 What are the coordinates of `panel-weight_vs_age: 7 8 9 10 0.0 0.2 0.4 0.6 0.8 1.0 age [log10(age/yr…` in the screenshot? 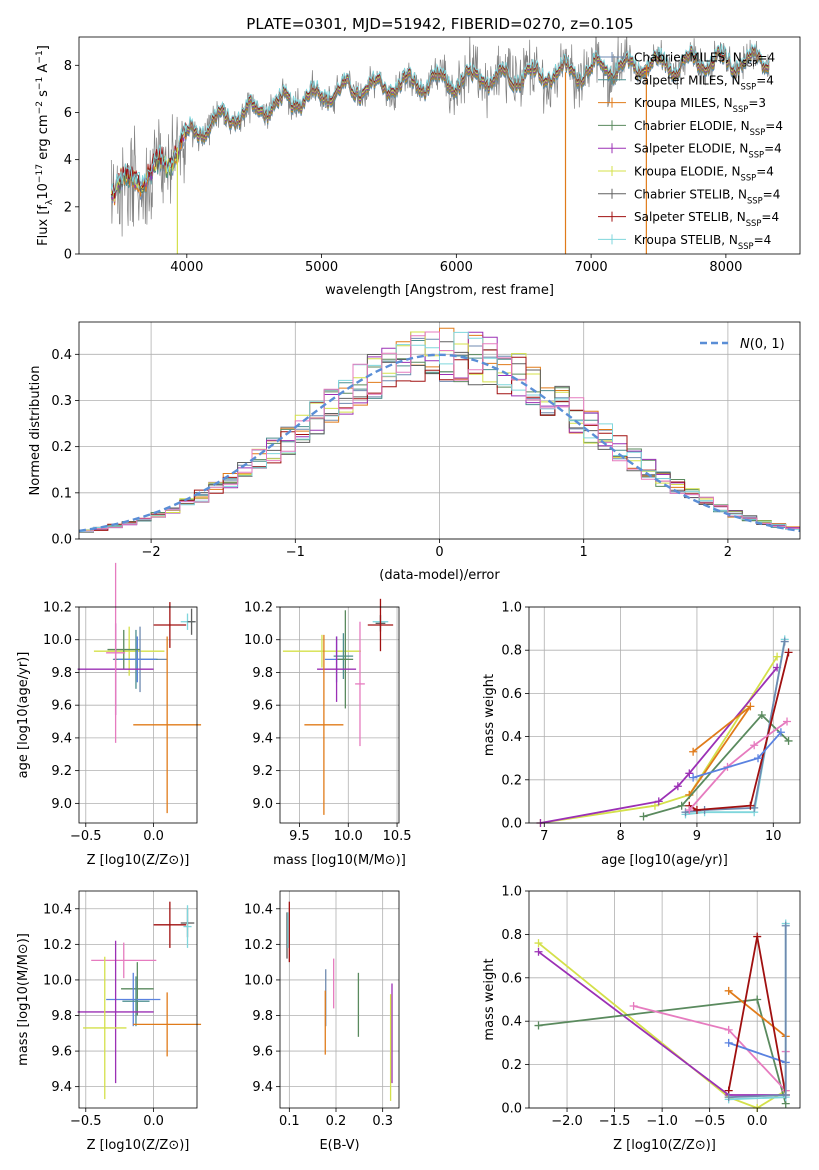 It's located at (641, 734).